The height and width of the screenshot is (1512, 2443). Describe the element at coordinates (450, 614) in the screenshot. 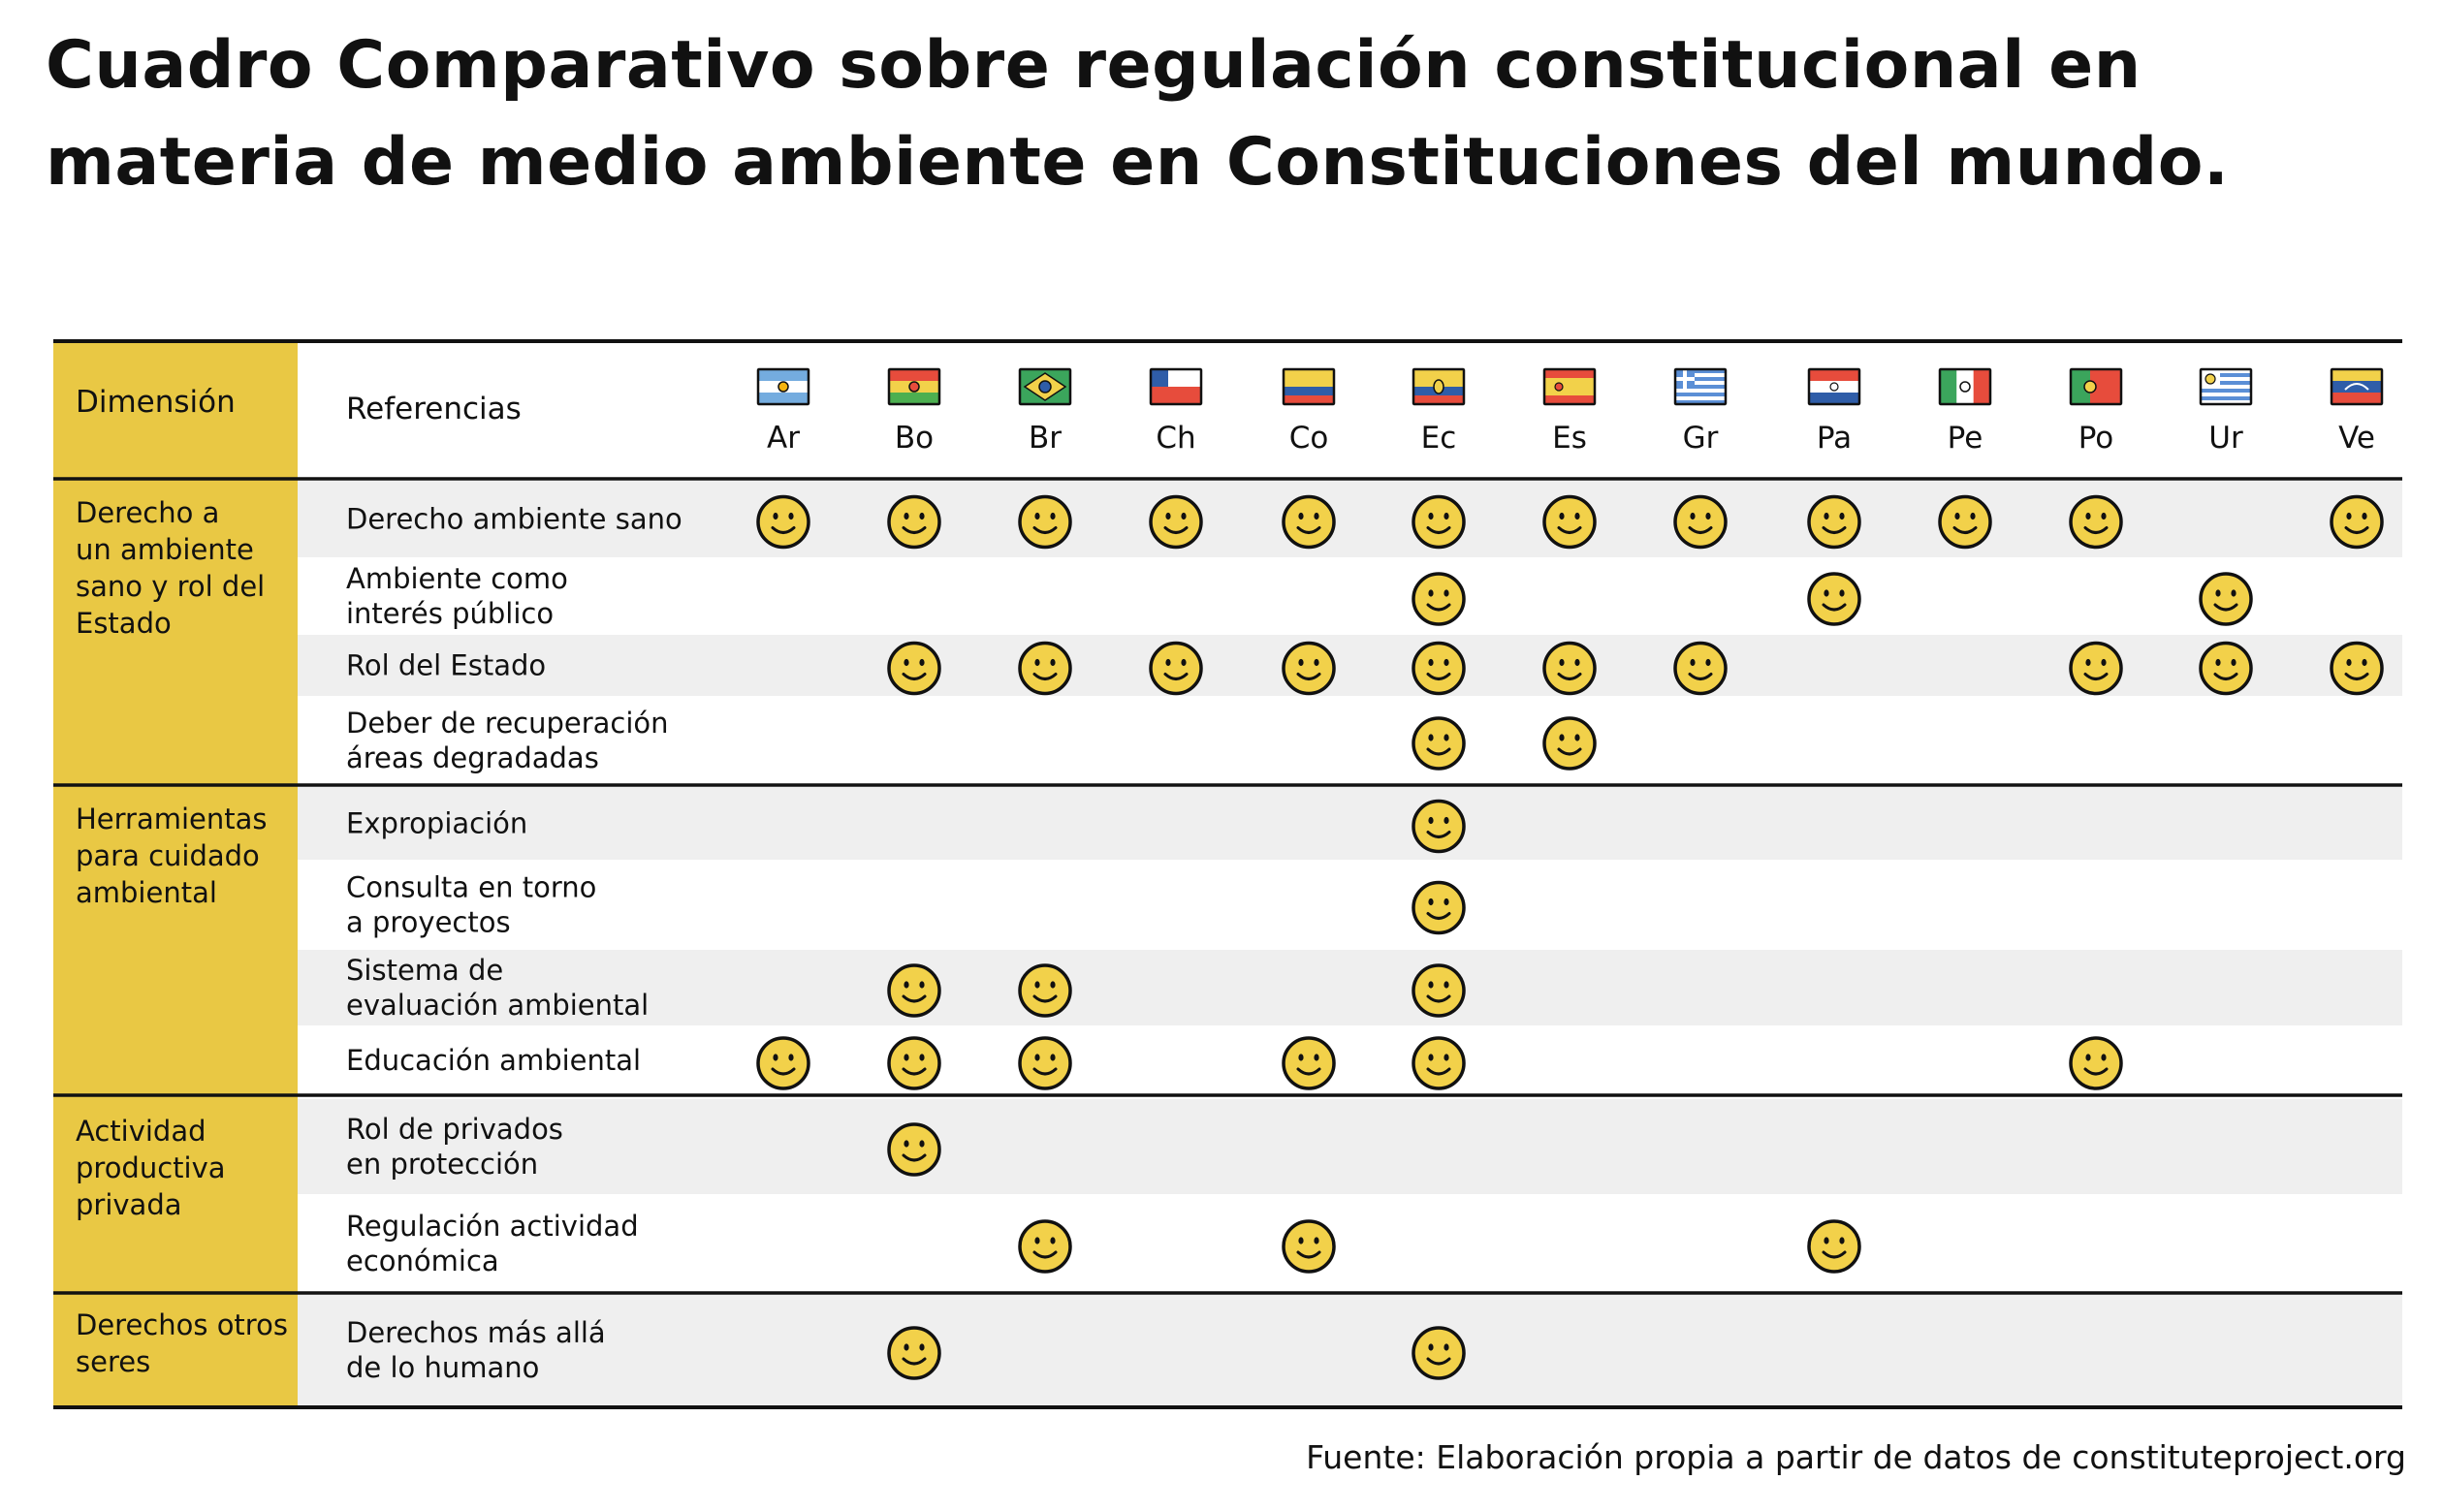

I see `reference-label: interés público` at that location.